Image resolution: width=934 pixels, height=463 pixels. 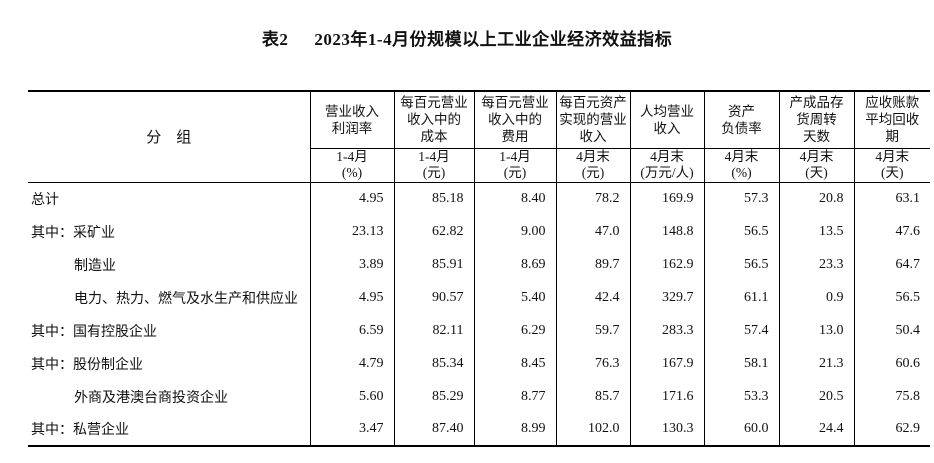 I want to click on table-row: 总计 4.95 85.18 8.40 78.2 169.9 57.3 20.8 63.1, so click(x=479, y=198).